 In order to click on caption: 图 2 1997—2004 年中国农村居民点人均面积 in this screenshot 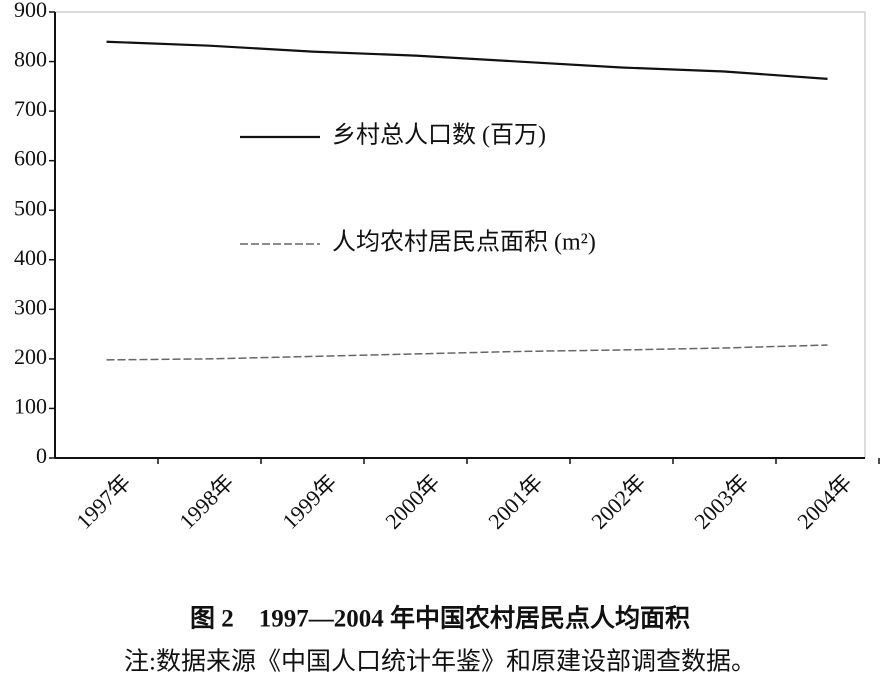, I will do `click(440, 618)`.